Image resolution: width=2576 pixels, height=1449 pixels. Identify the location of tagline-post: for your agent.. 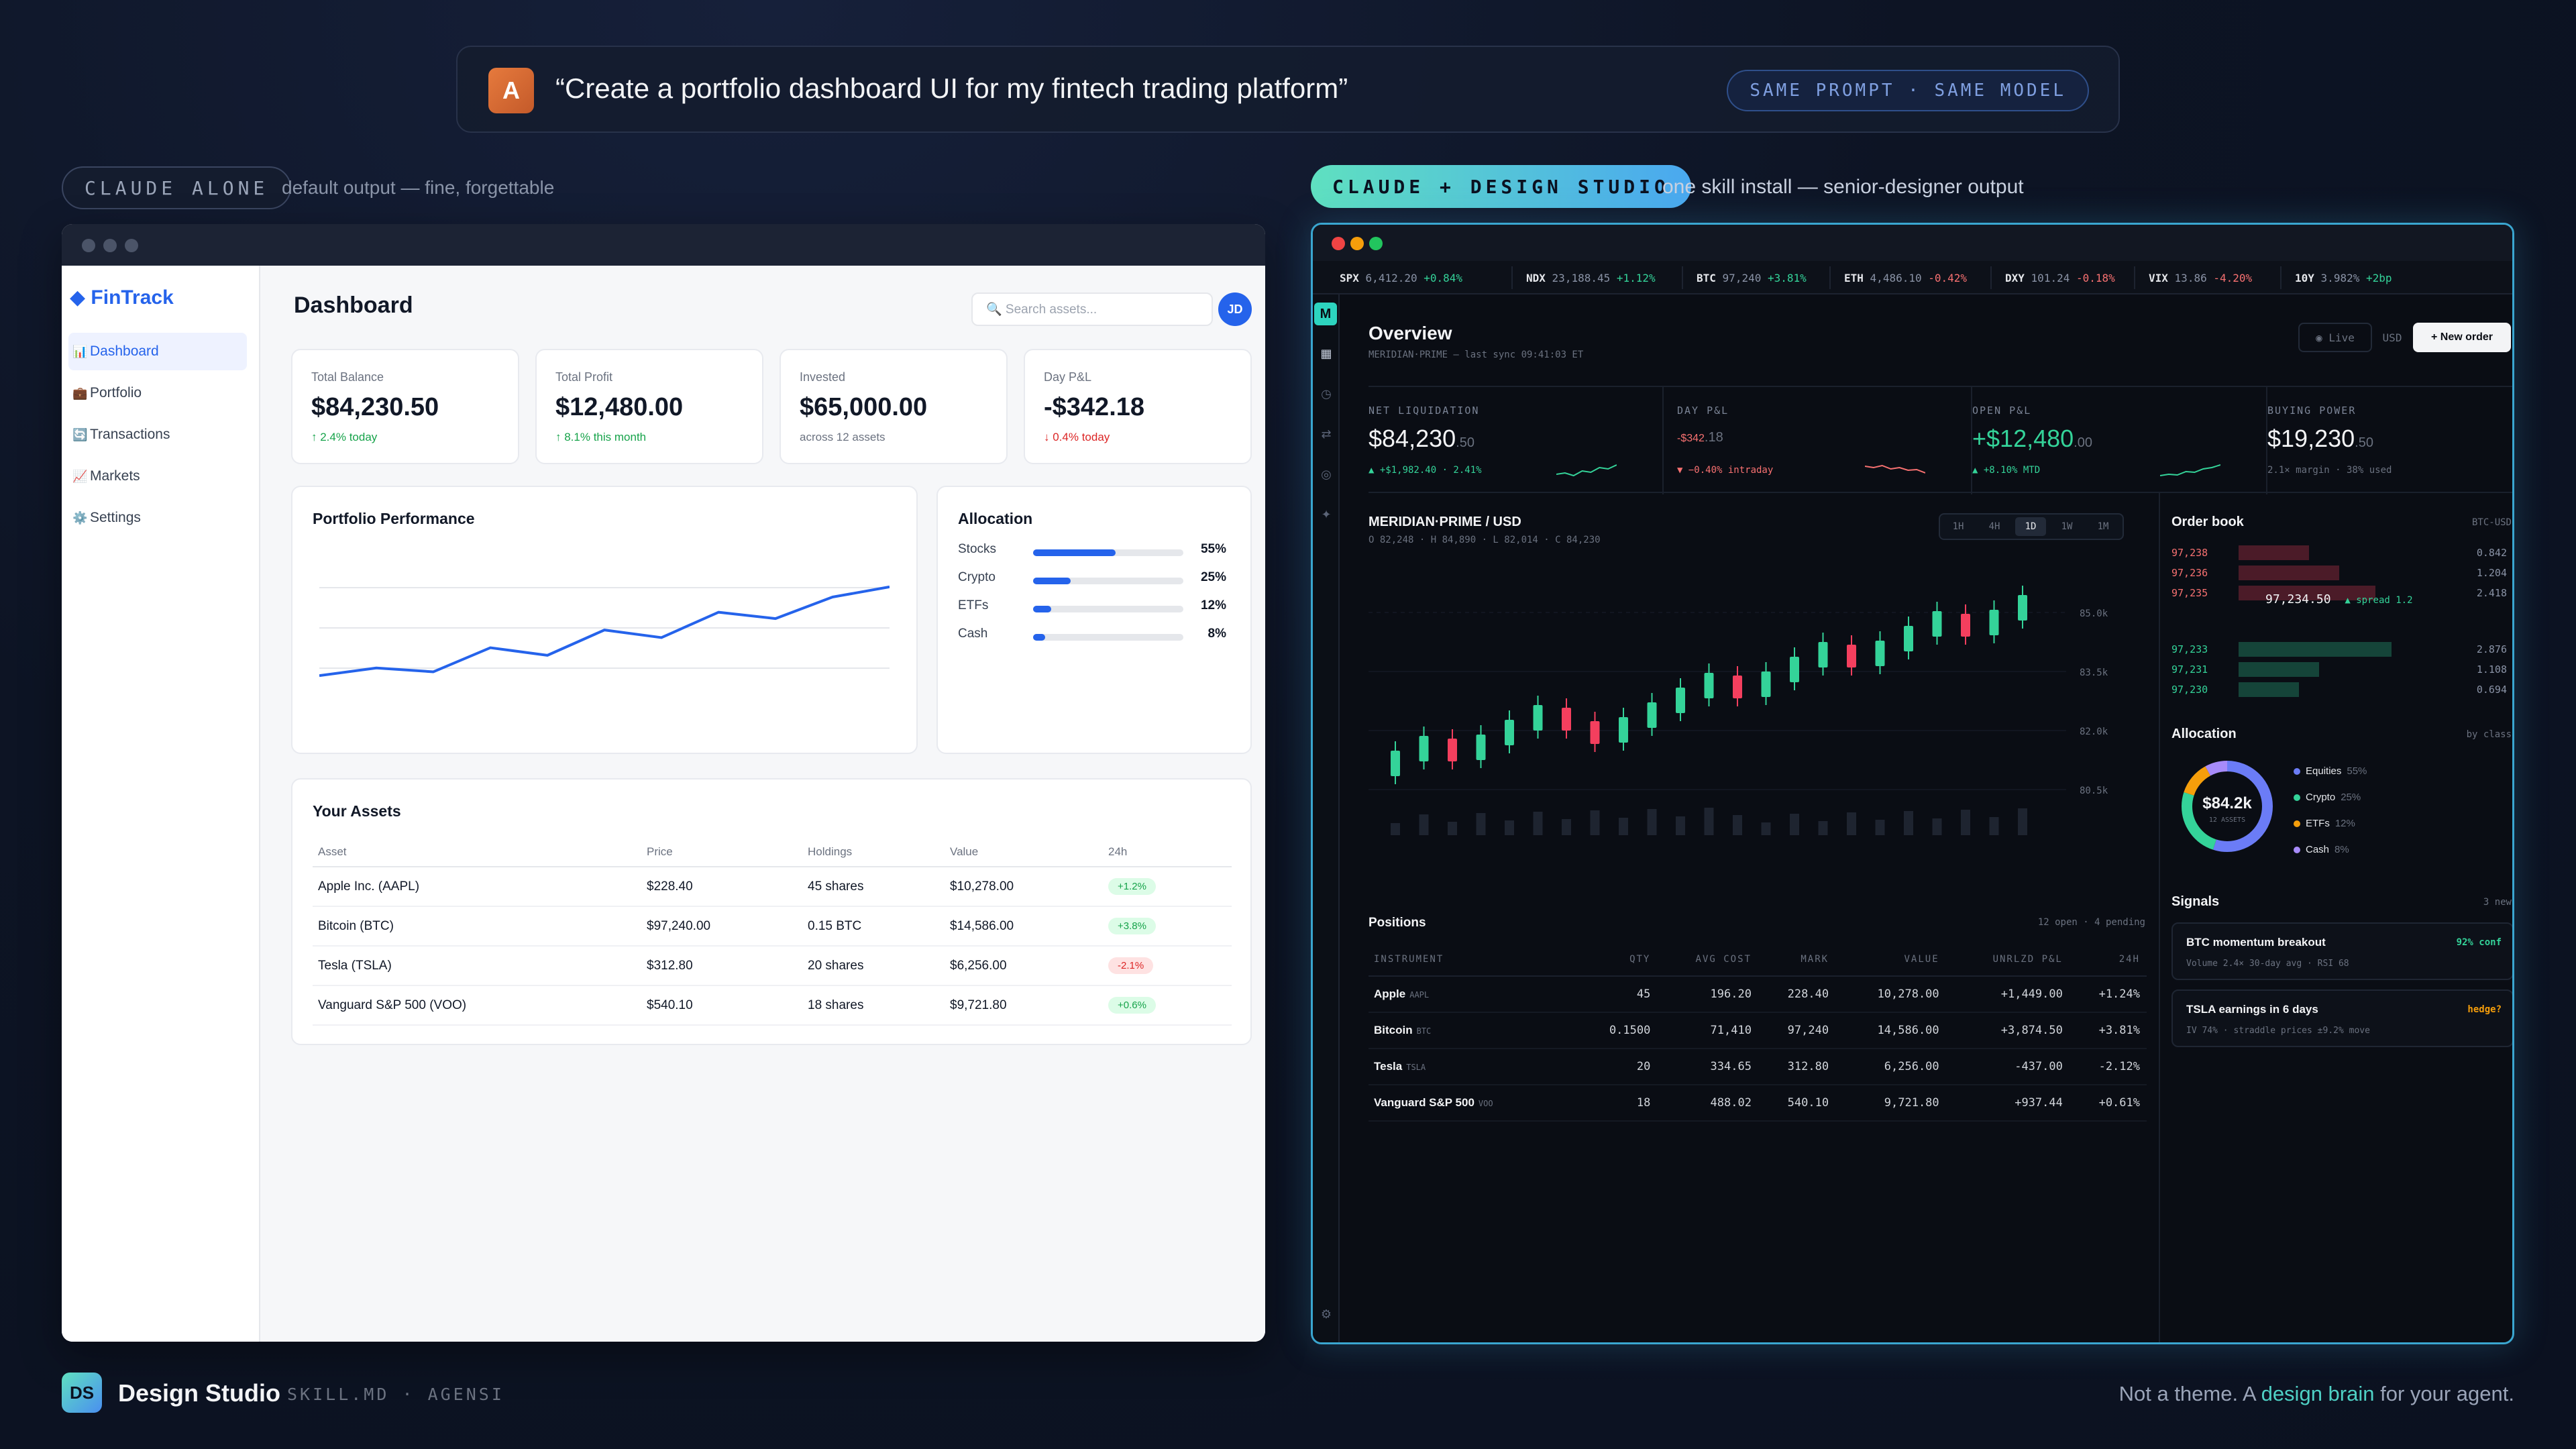
(2444, 1393).